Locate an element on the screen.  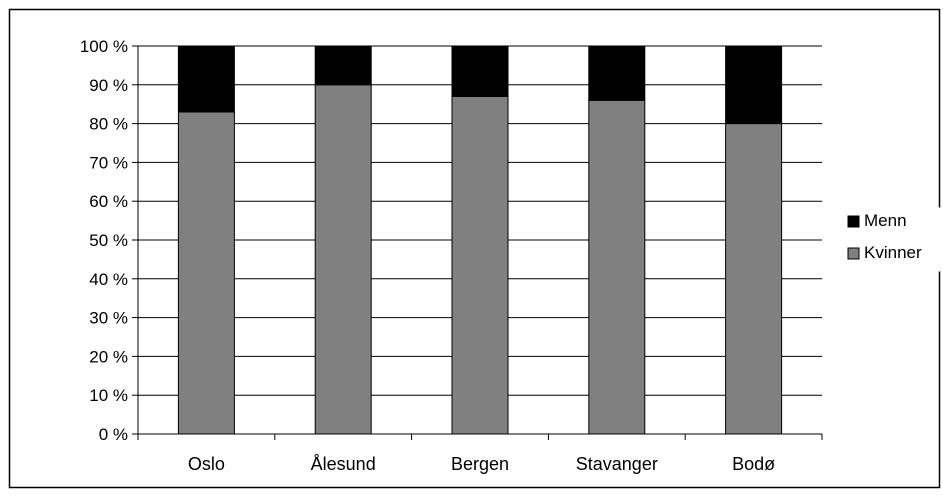
x-tick-labels: Oslo Ålesund Bergen Stavanger Bodø is located at coordinates (481, 464).